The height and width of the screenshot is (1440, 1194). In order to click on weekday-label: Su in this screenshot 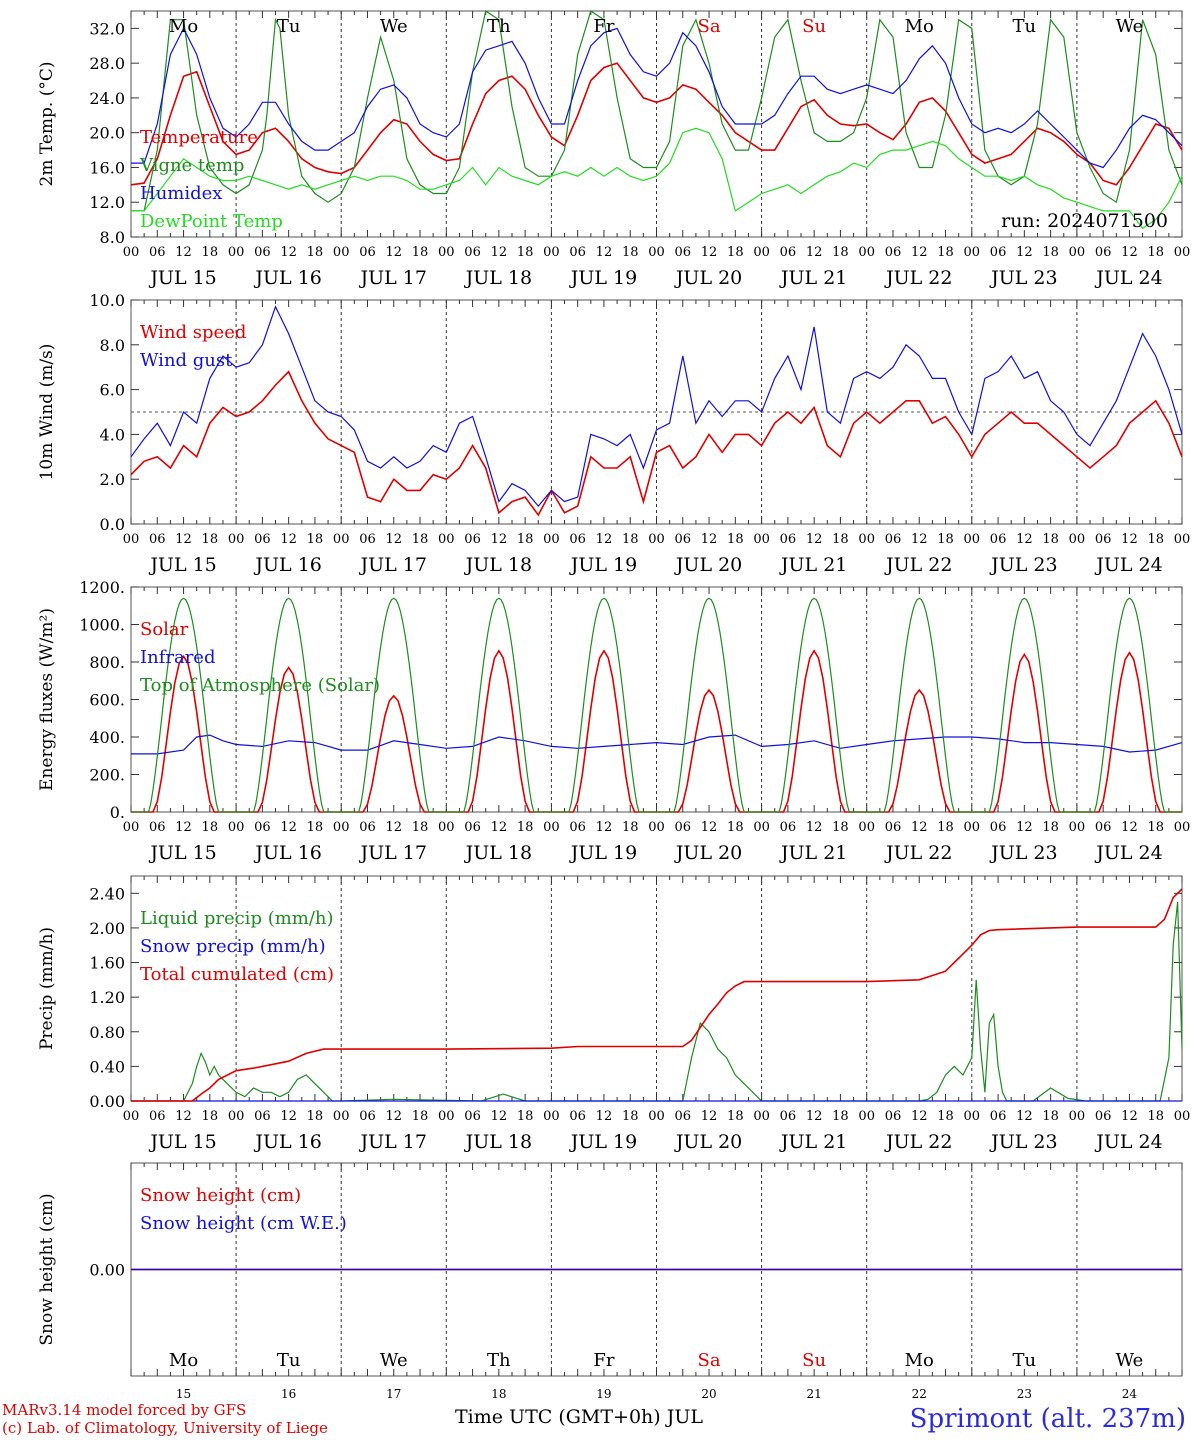, I will do `click(814, 1360)`.